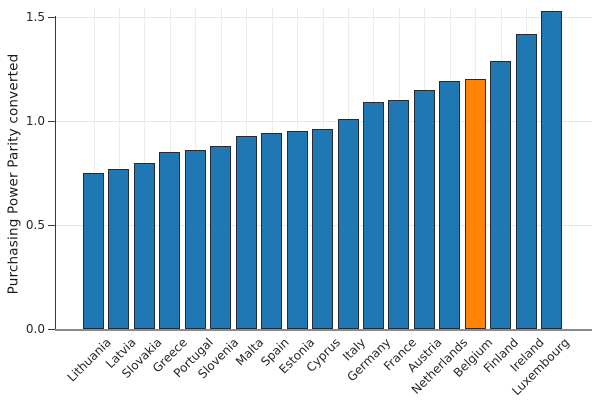 This screenshot has height=400, width=600. I want to click on bar-lithuania, so click(93, 251).